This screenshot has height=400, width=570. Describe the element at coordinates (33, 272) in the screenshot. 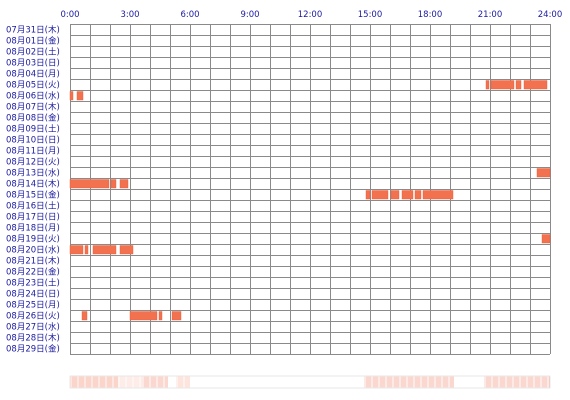

I see `day-label: 08月22日(金)` at that location.